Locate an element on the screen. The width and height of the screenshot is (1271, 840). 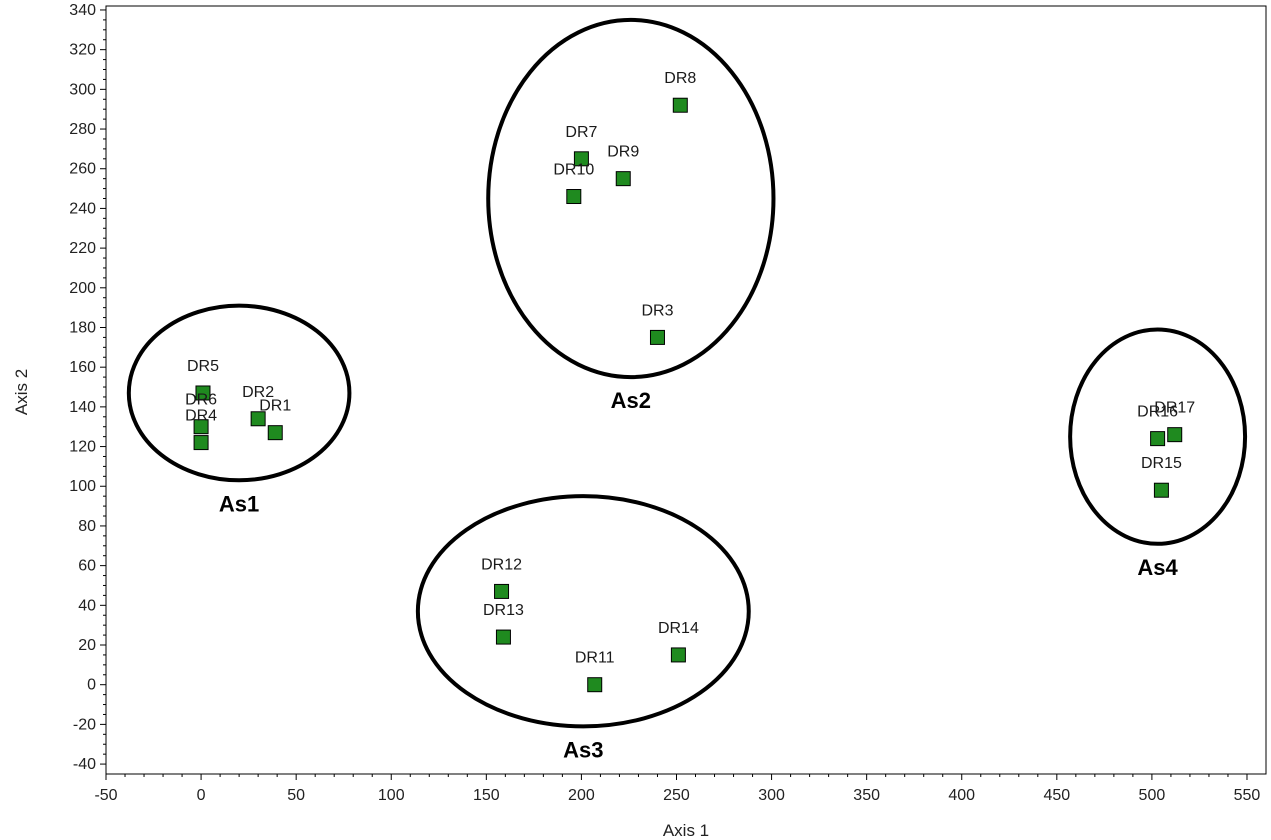
x-tick-label: 50 is located at coordinates (296, 795).